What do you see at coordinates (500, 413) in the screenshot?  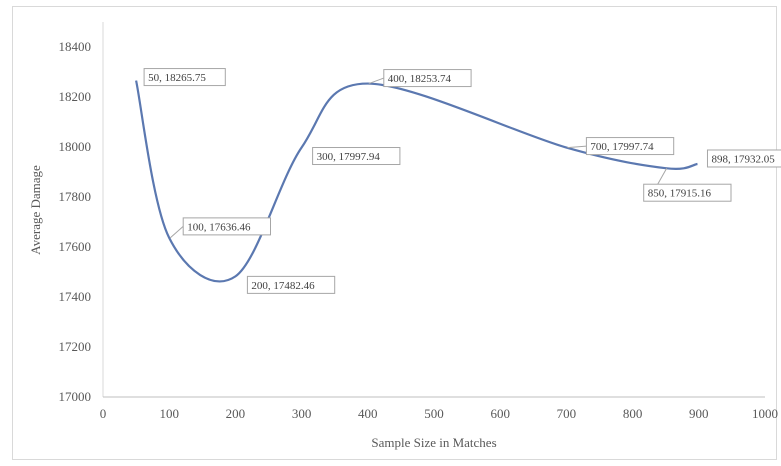 I see `x-tick-label: 600` at bounding box center [500, 413].